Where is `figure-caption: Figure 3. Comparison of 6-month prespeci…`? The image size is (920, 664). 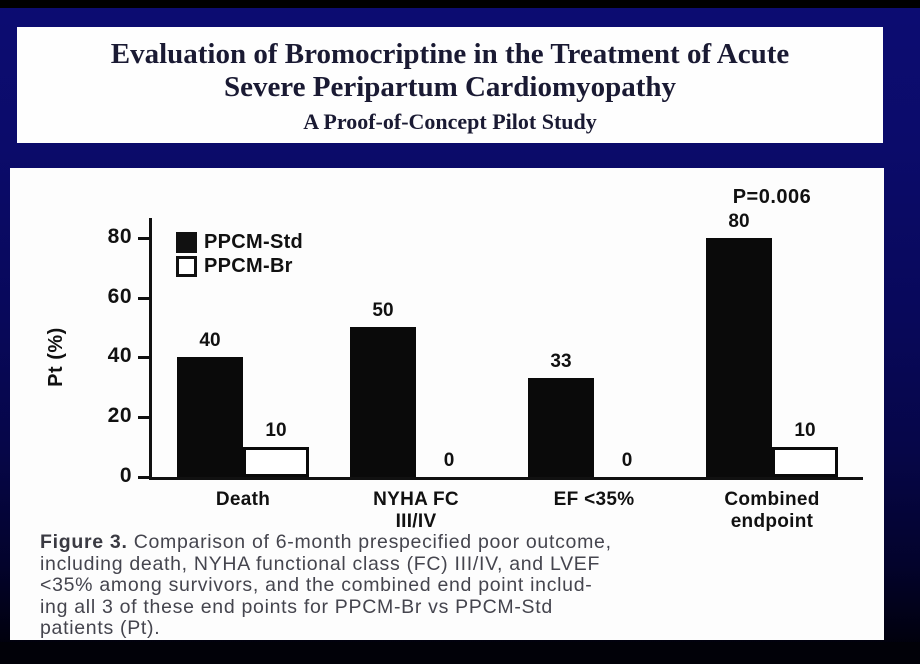 figure-caption: Figure 3. Comparison of 6-month prespeci… is located at coordinates (454, 585).